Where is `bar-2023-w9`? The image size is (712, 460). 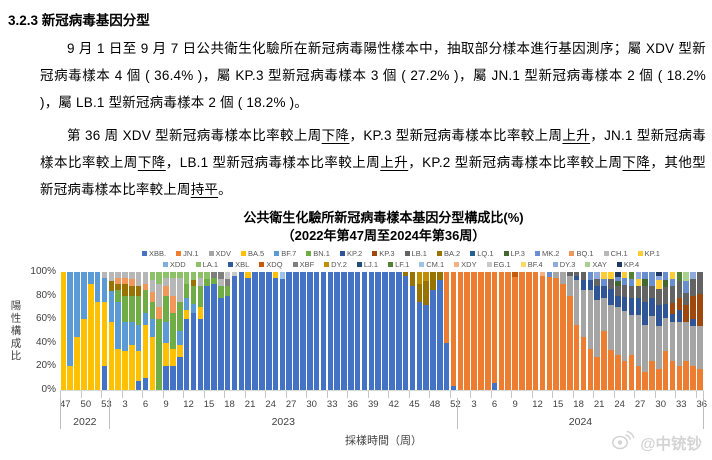
bar-2023-w9 is located at coordinates (166, 331).